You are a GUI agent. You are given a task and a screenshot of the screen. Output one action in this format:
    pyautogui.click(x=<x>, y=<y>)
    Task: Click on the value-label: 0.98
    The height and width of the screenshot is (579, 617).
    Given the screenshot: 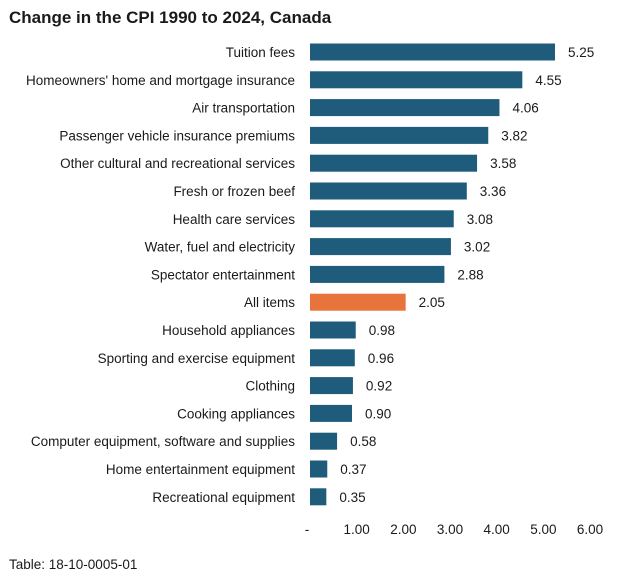 What is the action you would take?
    pyautogui.click(x=382, y=330)
    